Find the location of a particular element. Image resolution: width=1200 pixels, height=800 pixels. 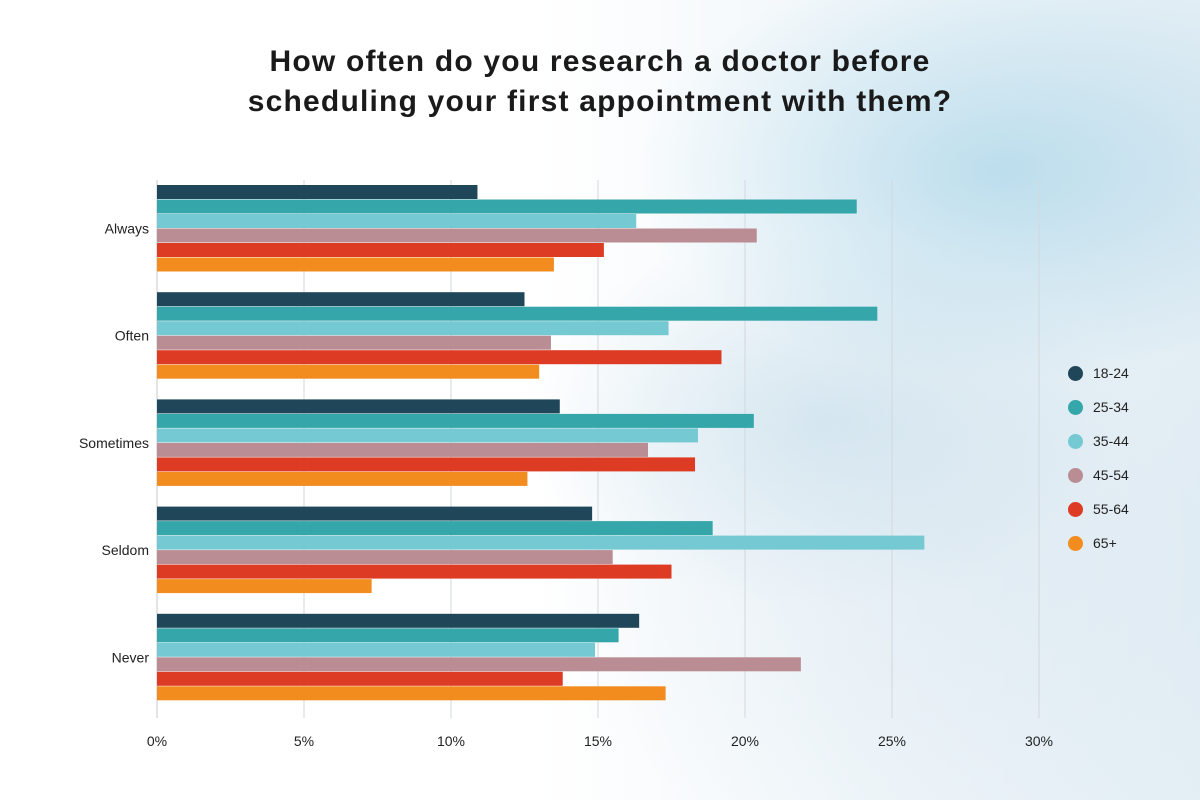

legend-item: 55-64 is located at coordinates (1098, 509).